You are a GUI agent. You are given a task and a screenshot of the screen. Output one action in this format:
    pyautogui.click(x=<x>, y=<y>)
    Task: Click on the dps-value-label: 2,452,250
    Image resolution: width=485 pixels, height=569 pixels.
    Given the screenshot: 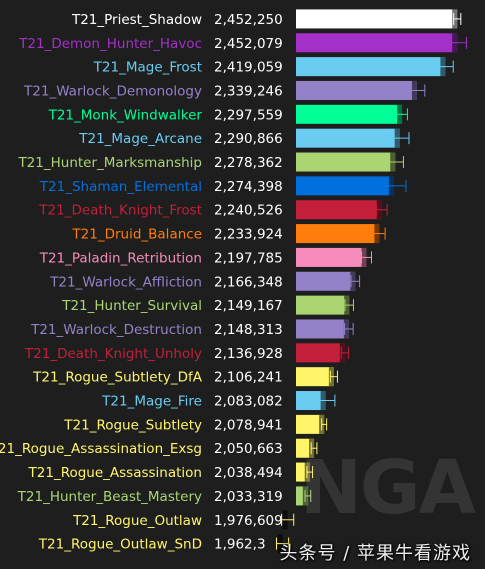 What is the action you would take?
    pyautogui.click(x=248, y=20)
    